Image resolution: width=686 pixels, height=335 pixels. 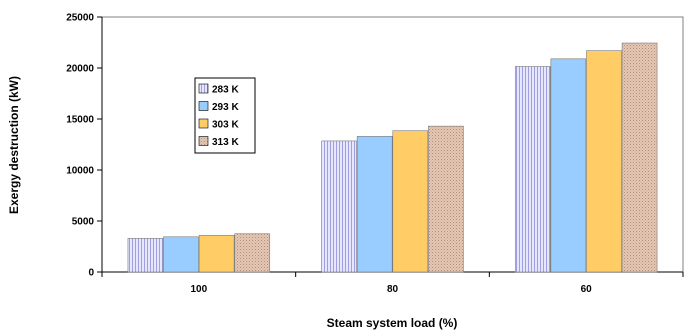 I want to click on y-tick-label: 5000, so click(x=83, y=222).